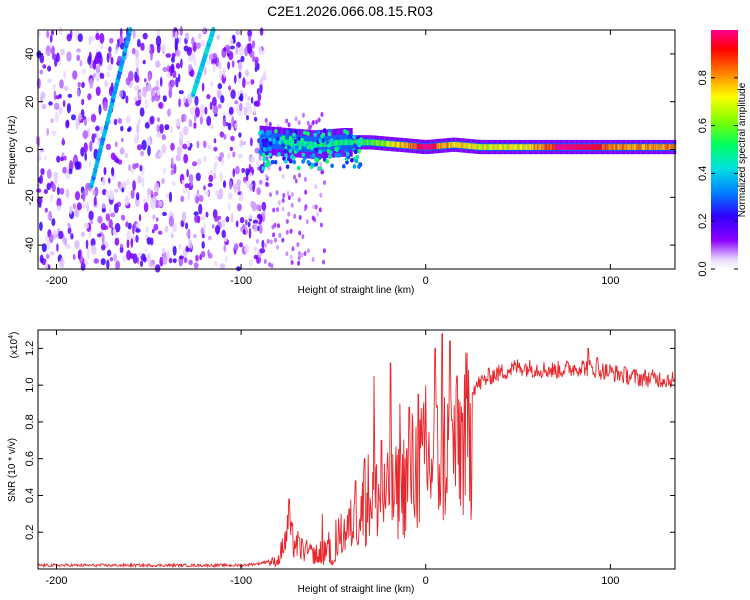  What do you see at coordinates (717, 173) in the screenshot?
I see `colorbar-ticks: 0.0 0.2 0.4 0.6 0.8` at bounding box center [717, 173].